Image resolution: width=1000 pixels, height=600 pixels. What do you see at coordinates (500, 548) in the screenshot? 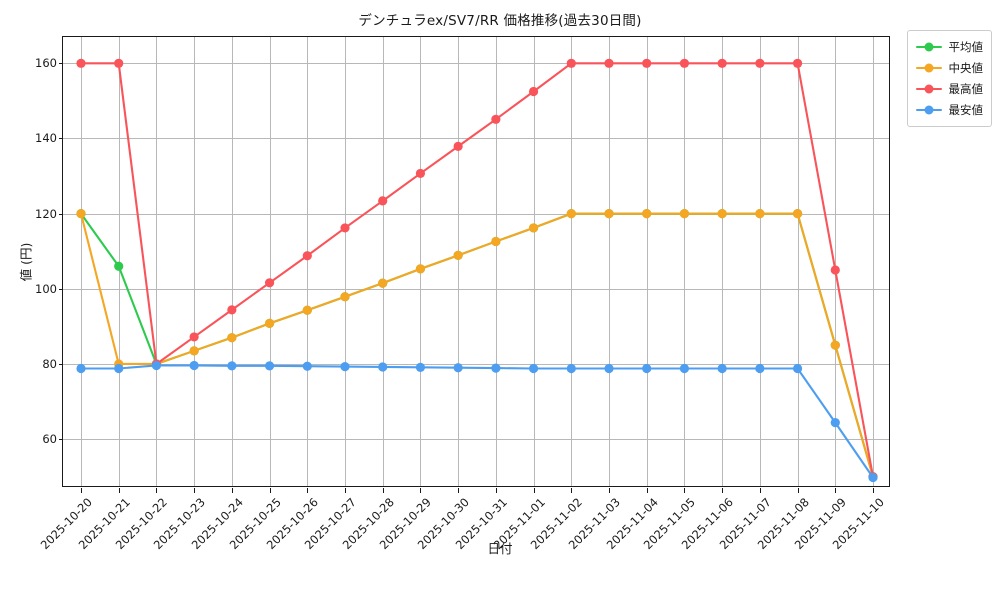
I see `x-axis-label: 日付` at bounding box center [500, 548].